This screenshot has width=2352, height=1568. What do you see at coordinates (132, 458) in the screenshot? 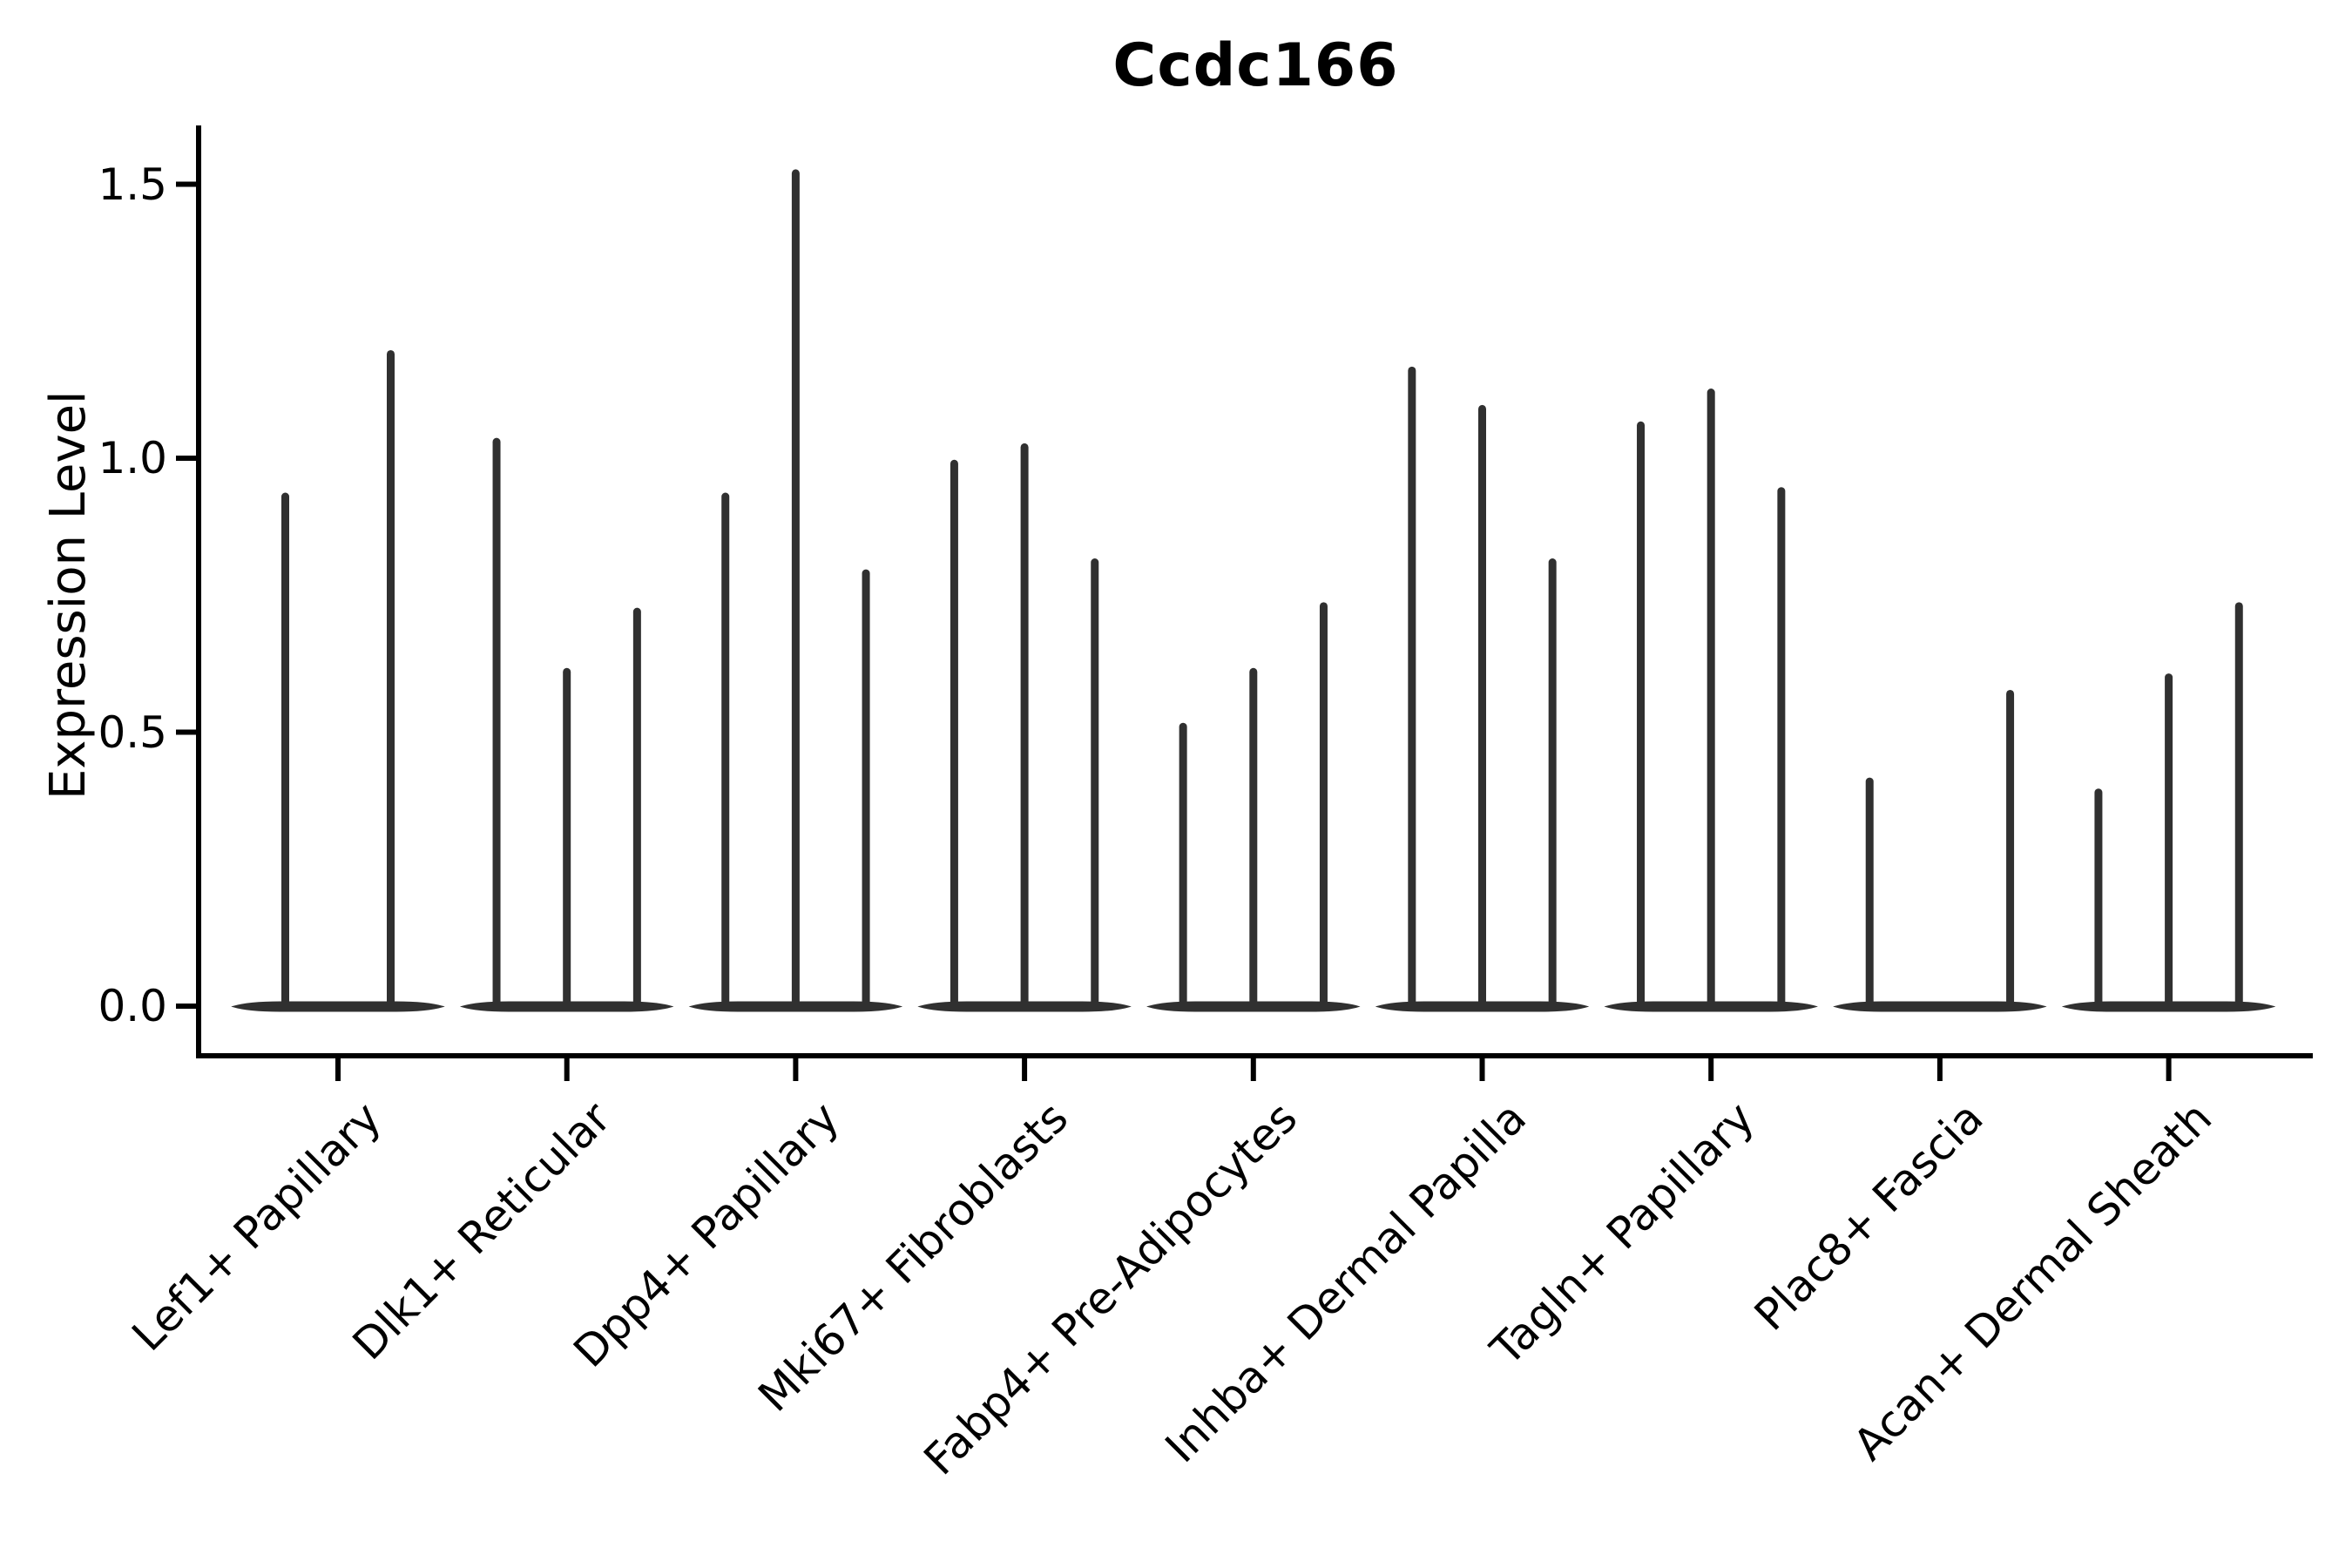
I see `y-tick-label: 1.0` at bounding box center [132, 458].